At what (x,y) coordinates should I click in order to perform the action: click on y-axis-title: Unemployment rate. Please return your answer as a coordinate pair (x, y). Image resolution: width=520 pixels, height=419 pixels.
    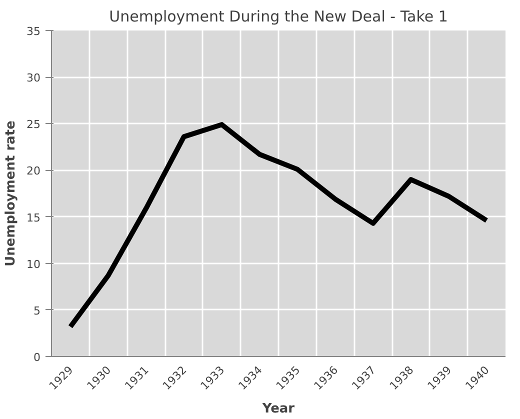
    Looking at the image, I should click on (11, 193).